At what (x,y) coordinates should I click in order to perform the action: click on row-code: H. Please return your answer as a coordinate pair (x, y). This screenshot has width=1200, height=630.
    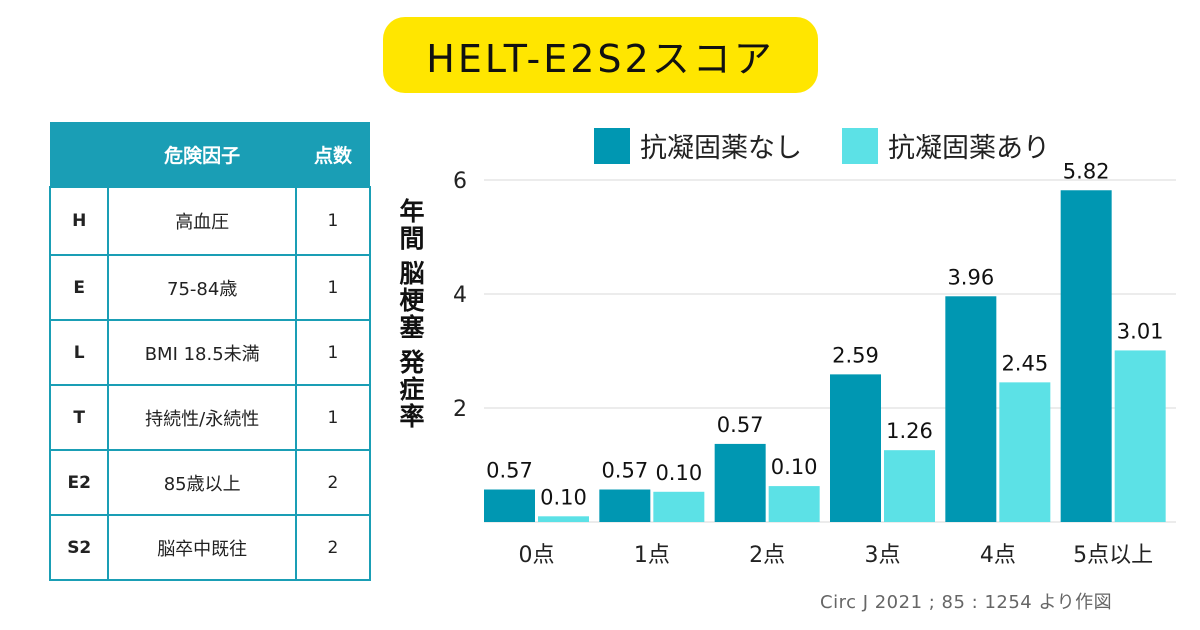
    Looking at the image, I should click on (79, 221).